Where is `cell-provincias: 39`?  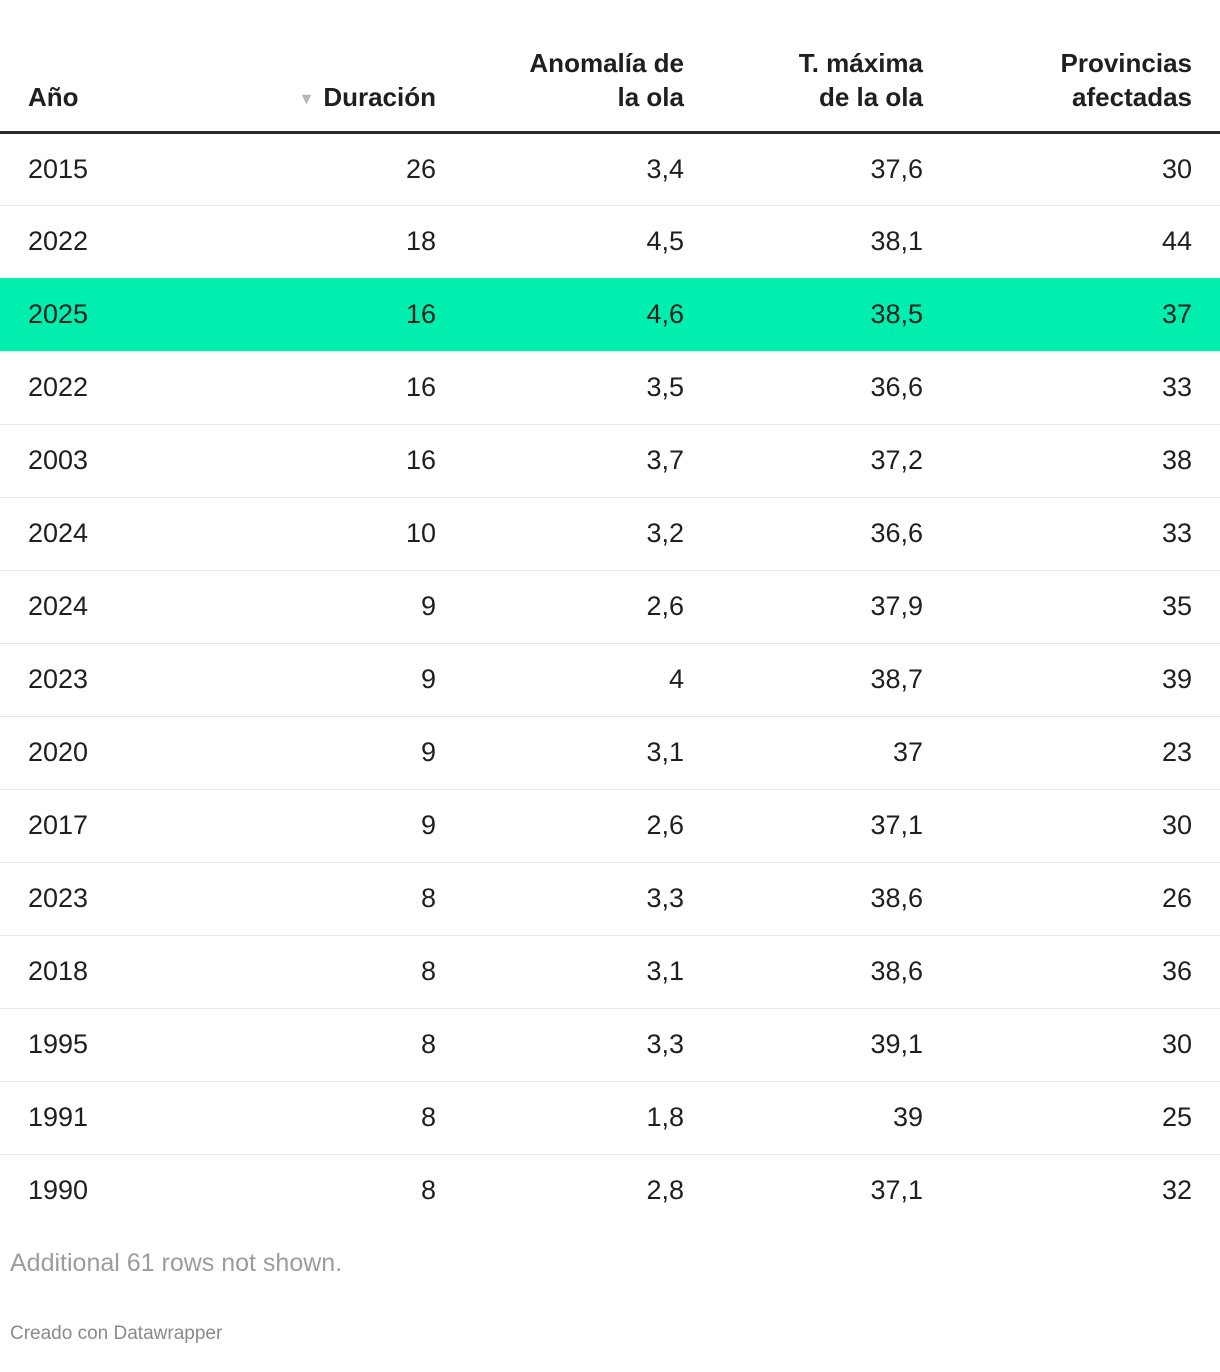 cell-provincias: 39 is located at coordinates (1071, 679).